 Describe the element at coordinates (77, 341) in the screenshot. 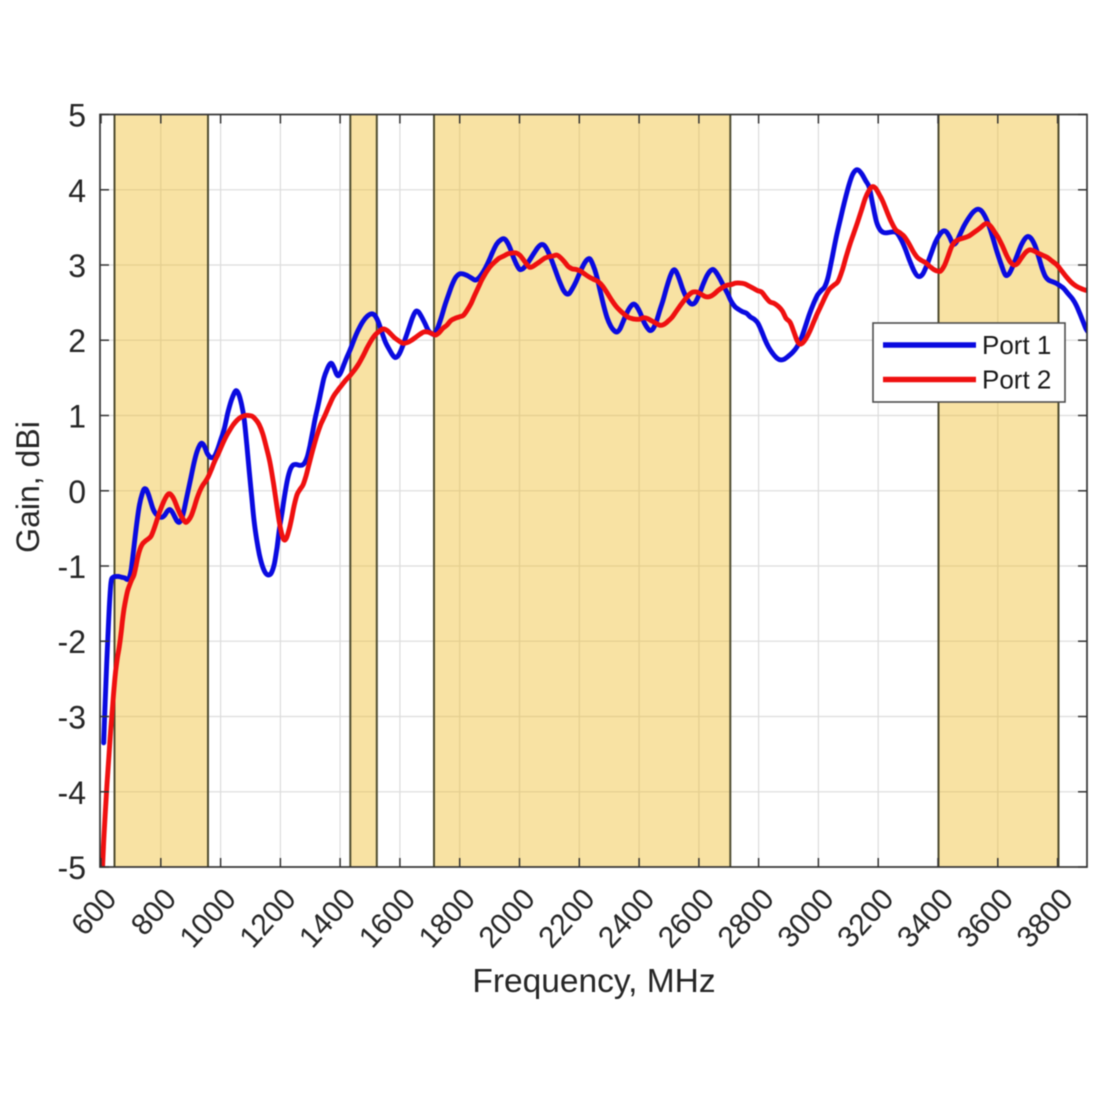

I see `svg-text: 2` at that location.